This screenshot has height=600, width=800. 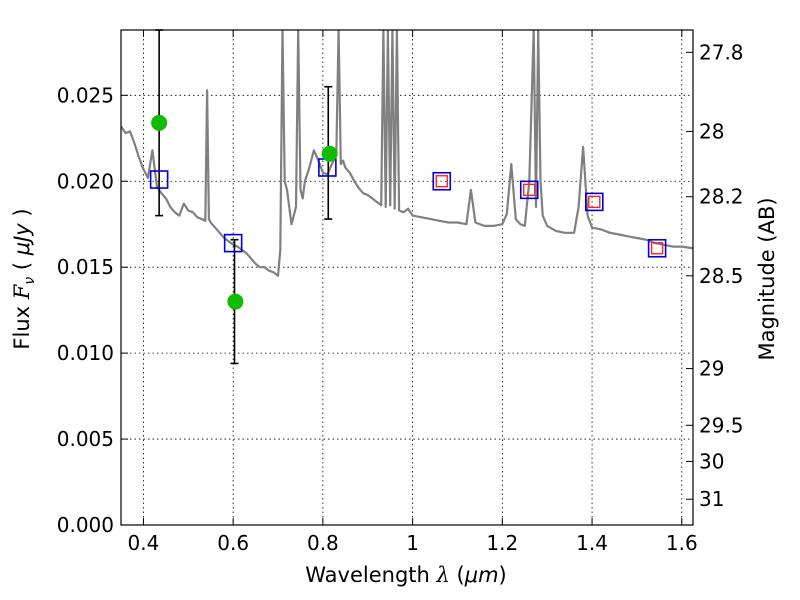 What do you see at coordinates (85, 95) in the screenshot?
I see `y-tick-label-5: 0.025` at bounding box center [85, 95].